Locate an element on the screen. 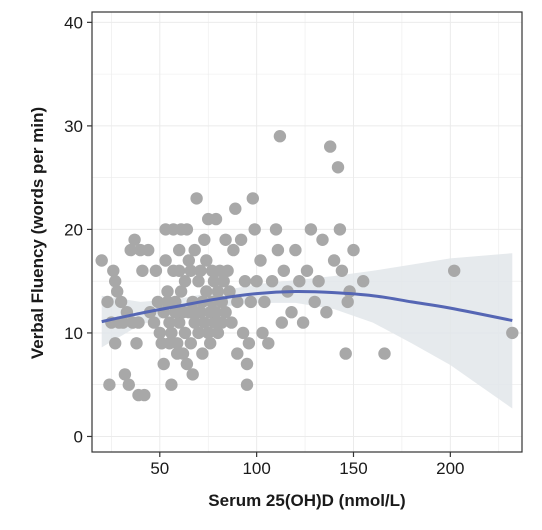 The height and width of the screenshot is (530, 542). fit-line-layer is located at coordinates (307, 306).